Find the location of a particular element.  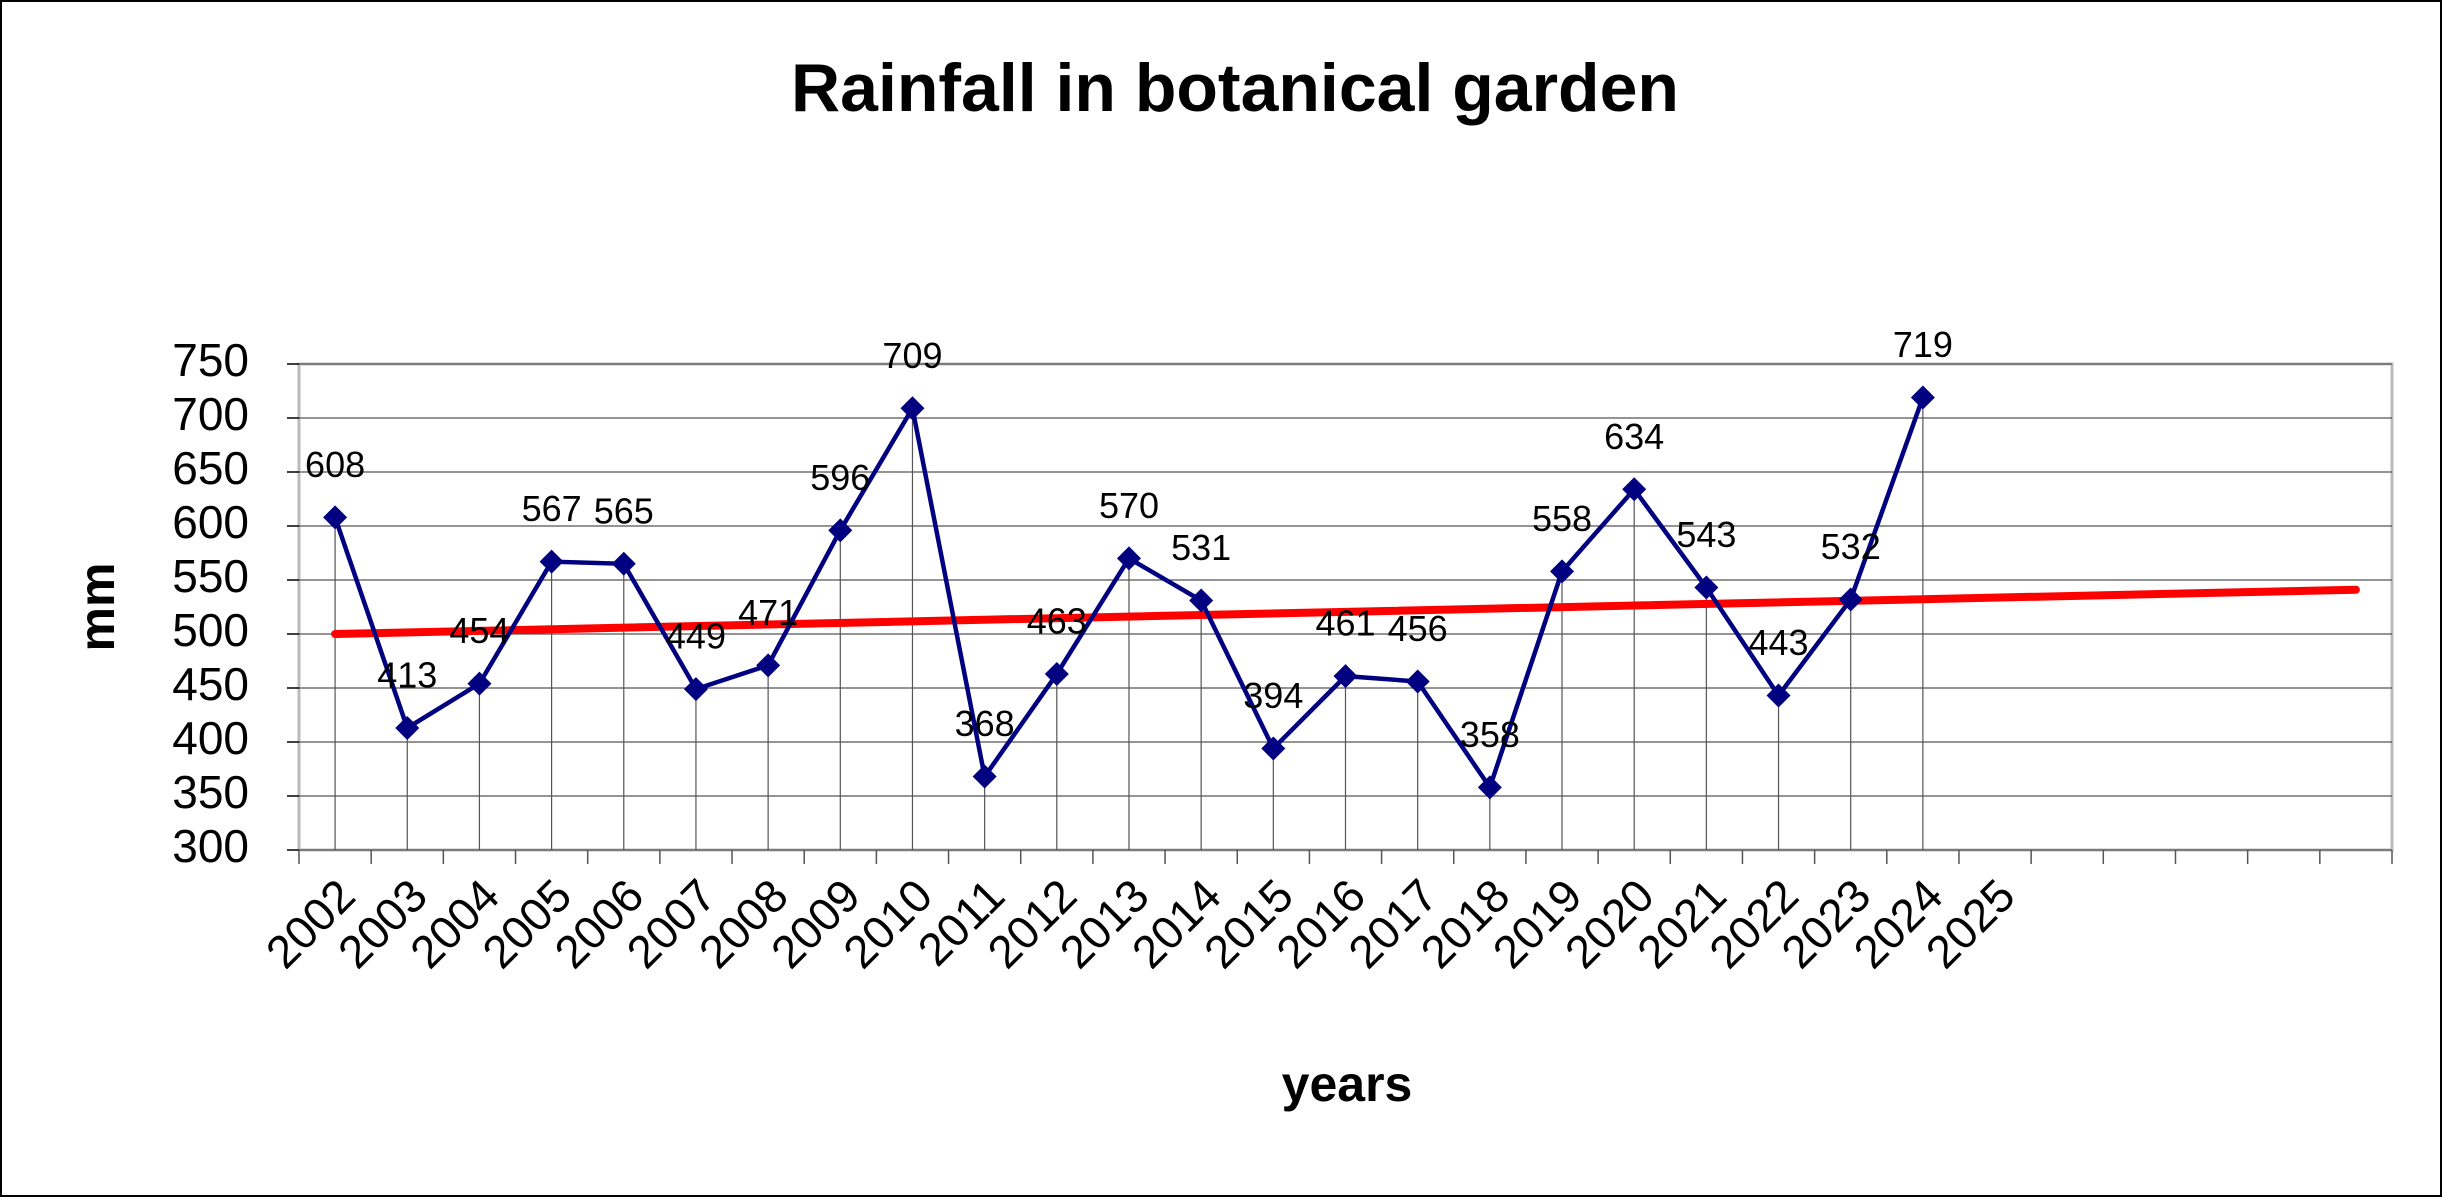

data-label: 709 is located at coordinates (912, 355).